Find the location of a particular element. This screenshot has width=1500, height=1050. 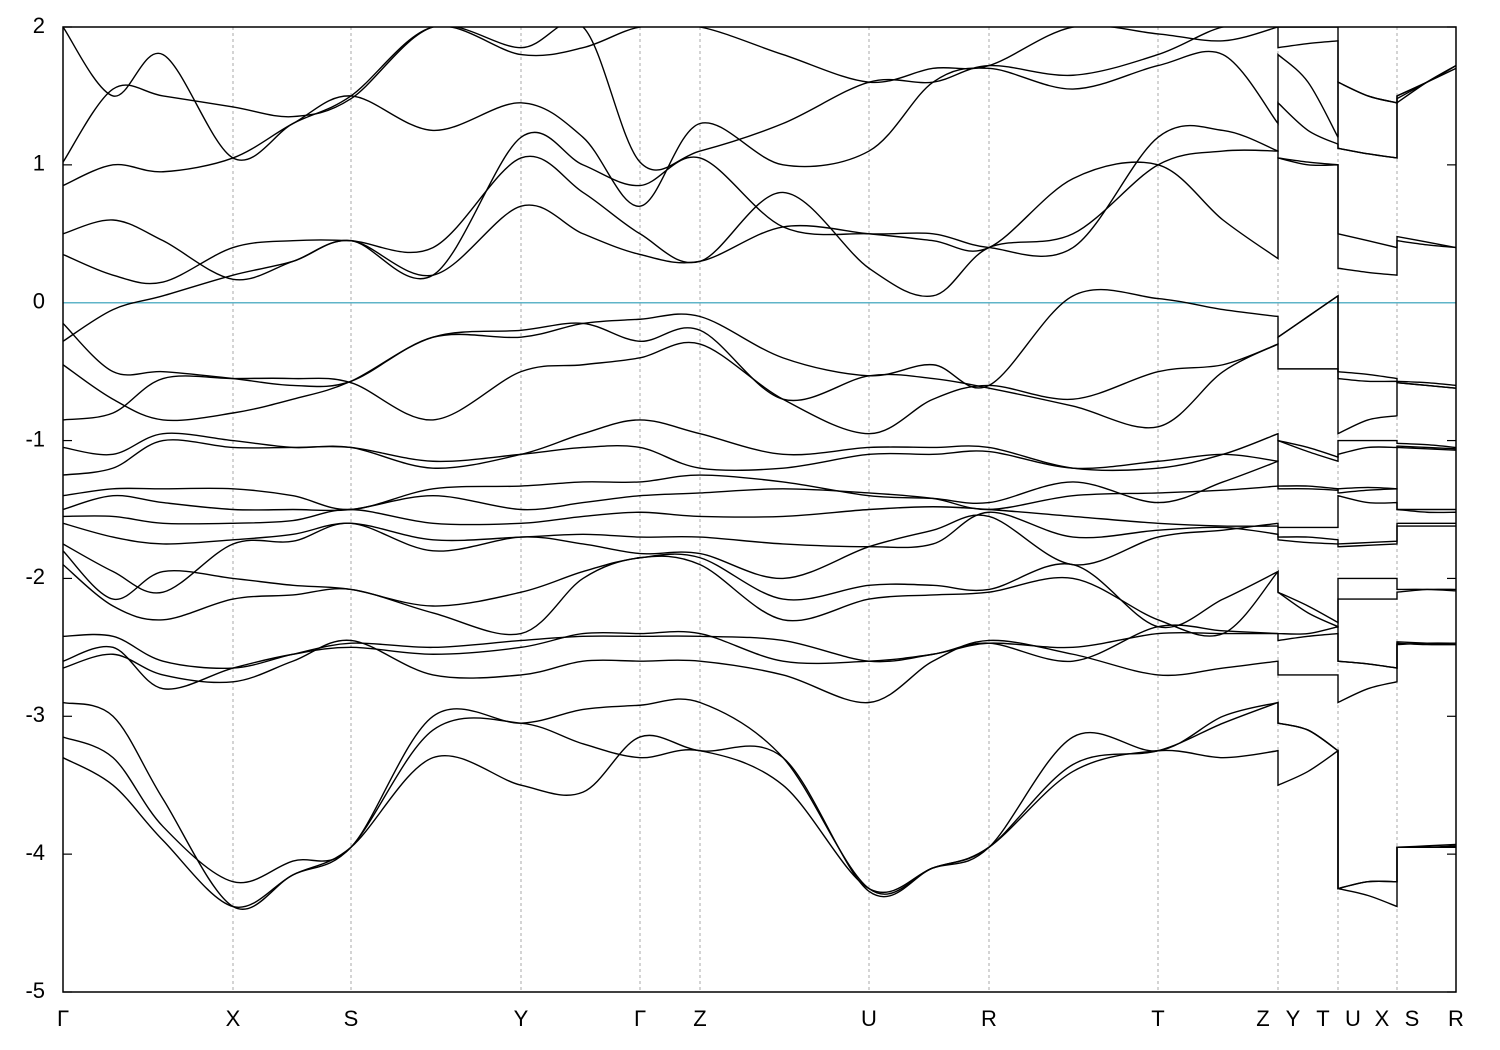

y-tick-label: -5 is located at coordinates (35, 990).